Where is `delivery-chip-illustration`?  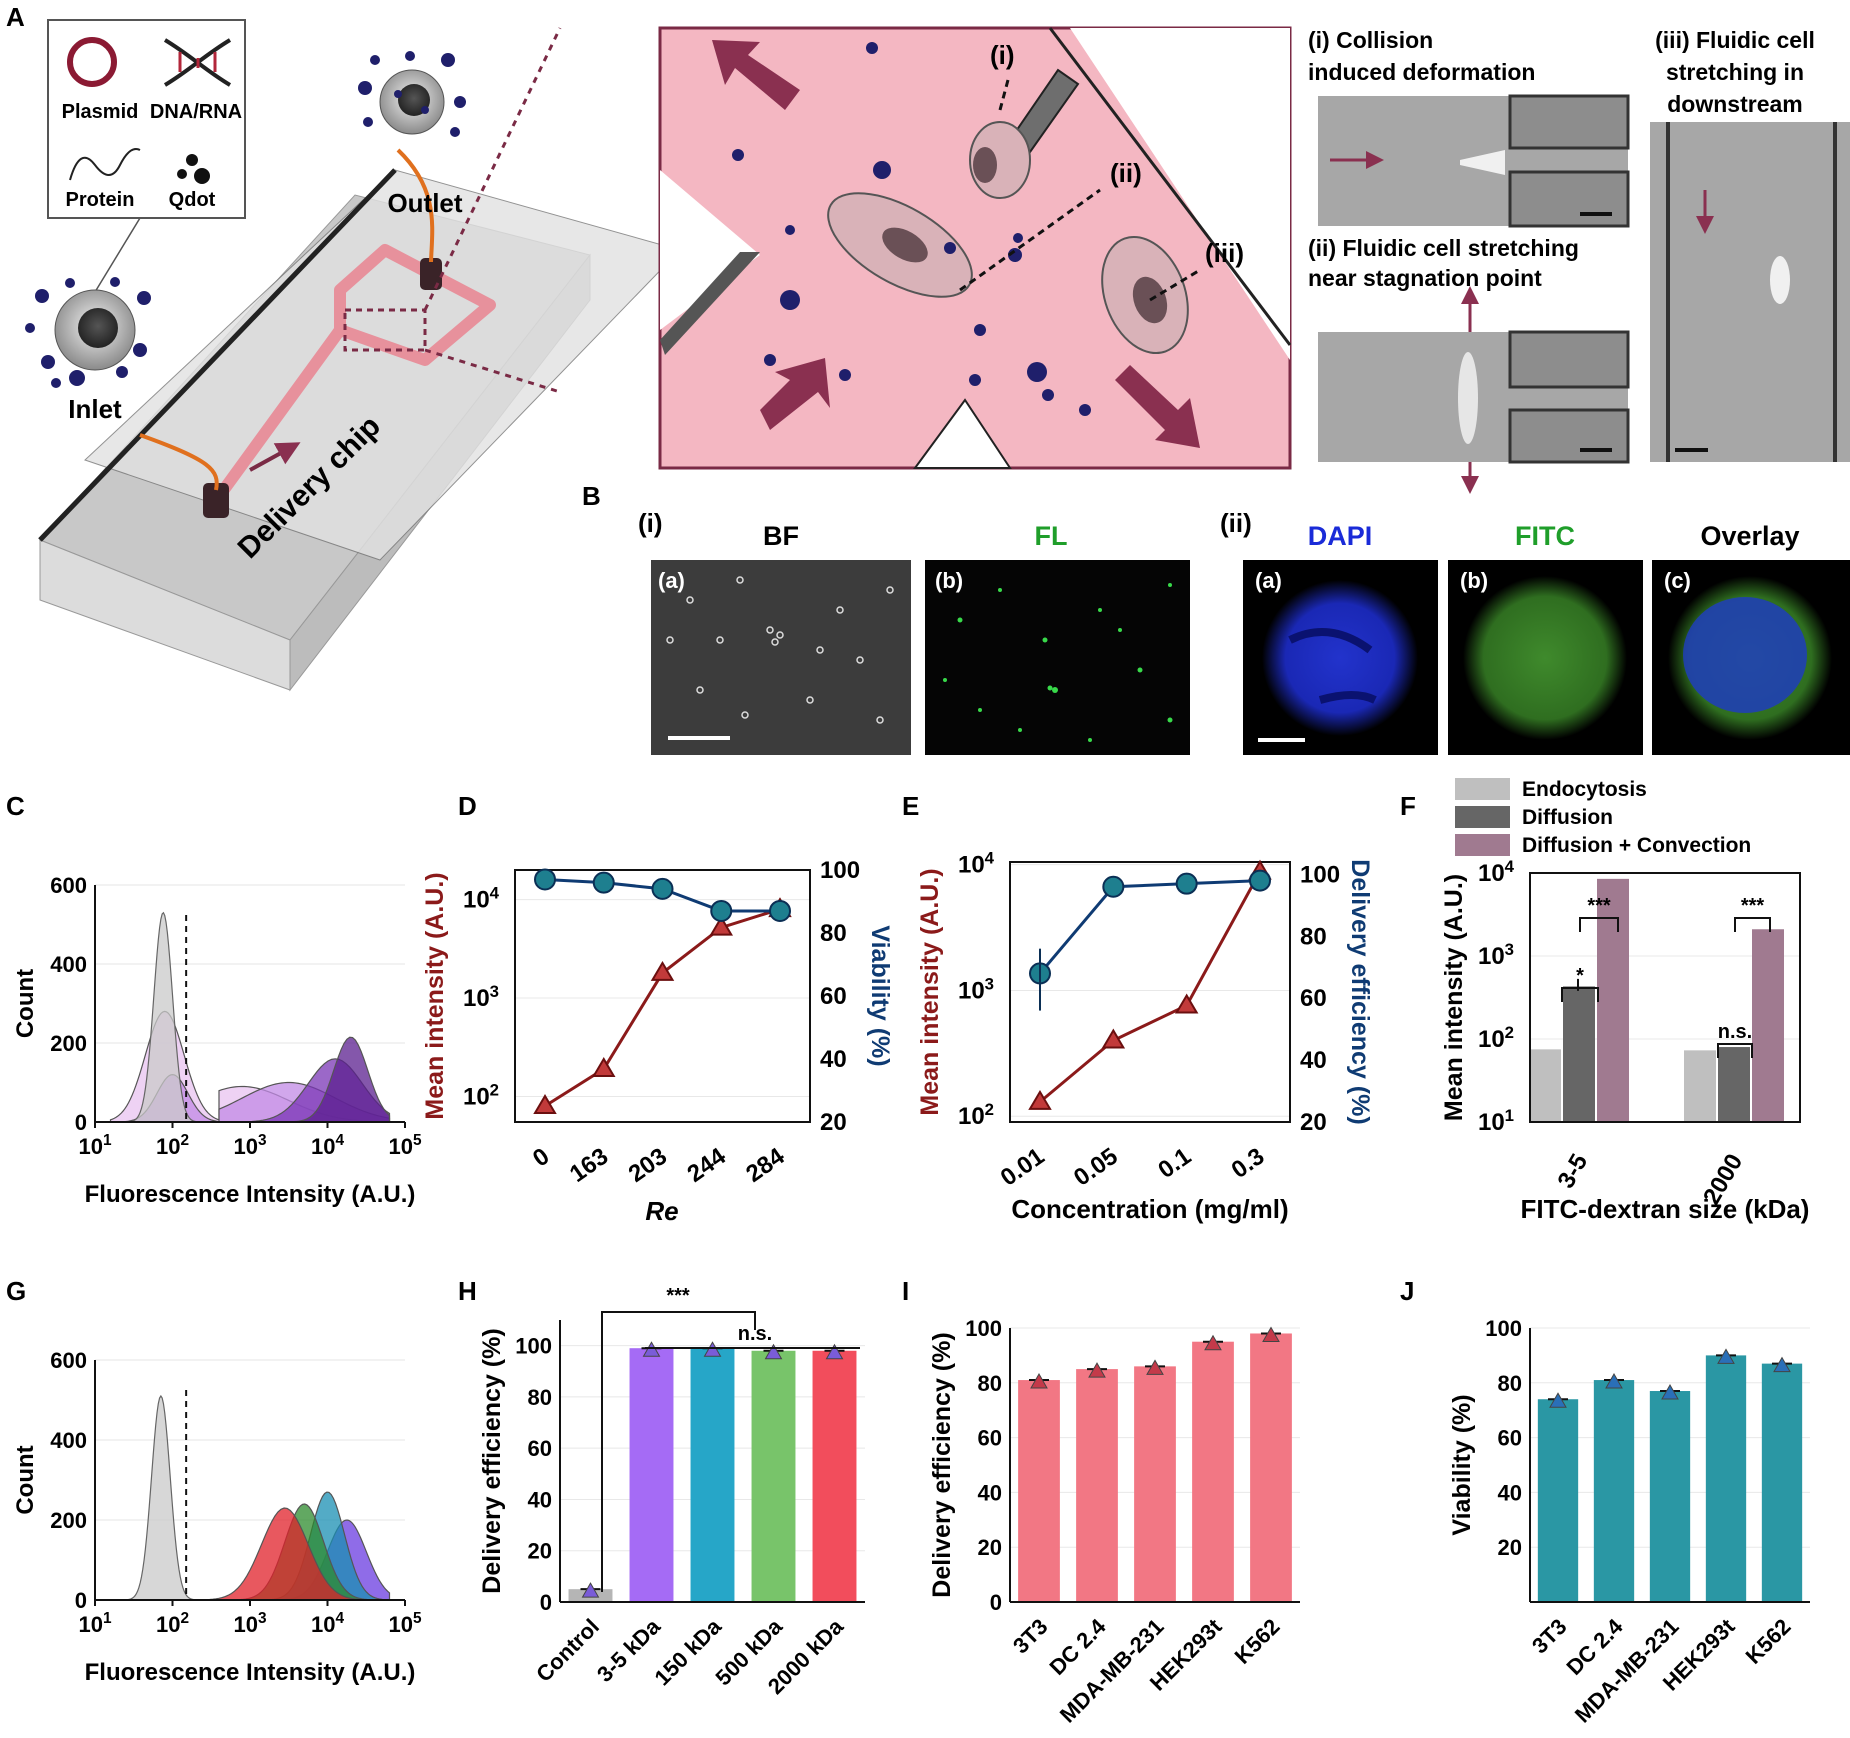 delivery-chip-illustration is located at coordinates (359, 359).